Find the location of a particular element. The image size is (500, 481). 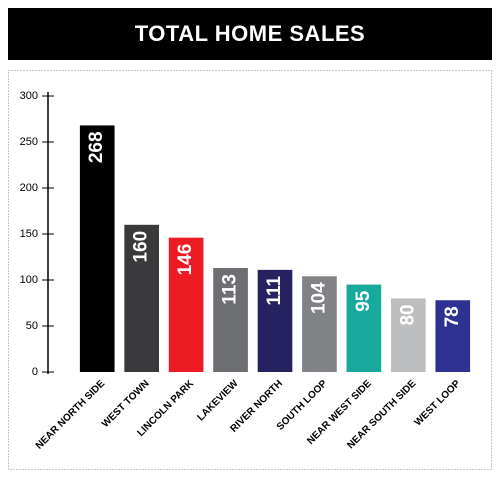

chart-title: TOTAL HOME SALES is located at coordinates (250, 33).